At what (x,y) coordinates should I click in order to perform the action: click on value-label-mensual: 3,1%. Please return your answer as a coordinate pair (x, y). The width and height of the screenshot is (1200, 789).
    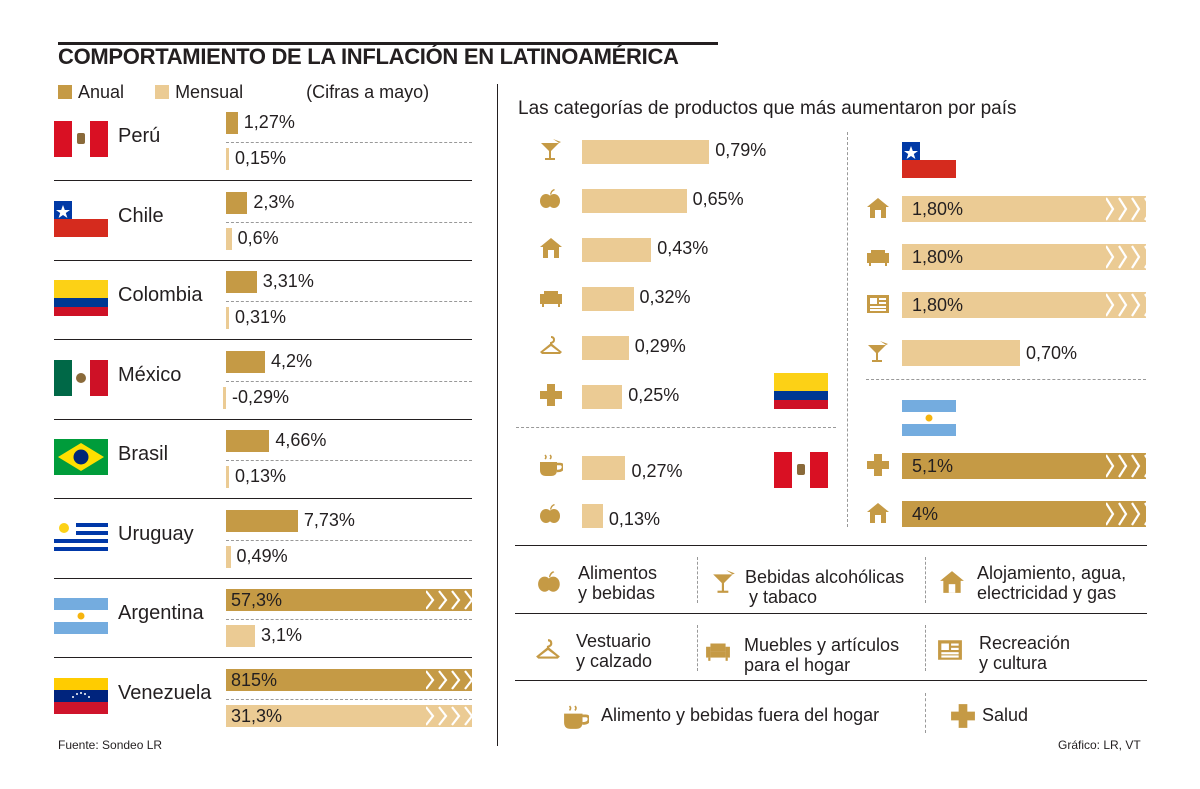
    Looking at the image, I should click on (282, 635).